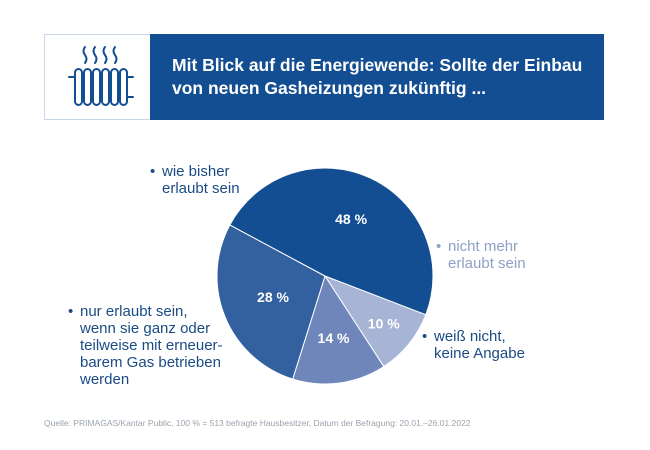 The image size is (650, 450). What do you see at coordinates (334, 338) in the screenshot?
I see `slice-value-label: 14 %` at bounding box center [334, 338].